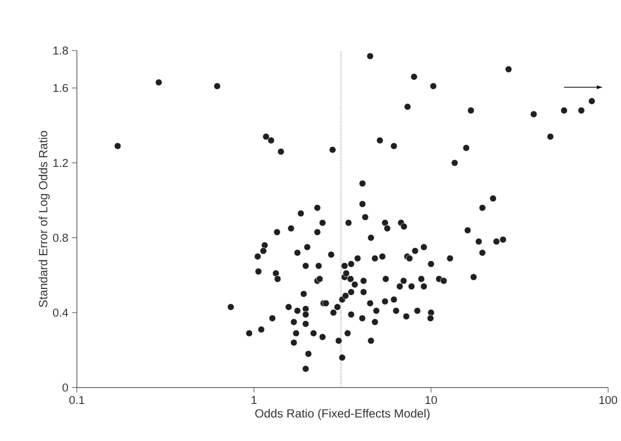 This screenshot has height=441, width=621. Describe the element at coordinates (65, 387) in the screenshot. I see `y-tick-label: 0` at that location.